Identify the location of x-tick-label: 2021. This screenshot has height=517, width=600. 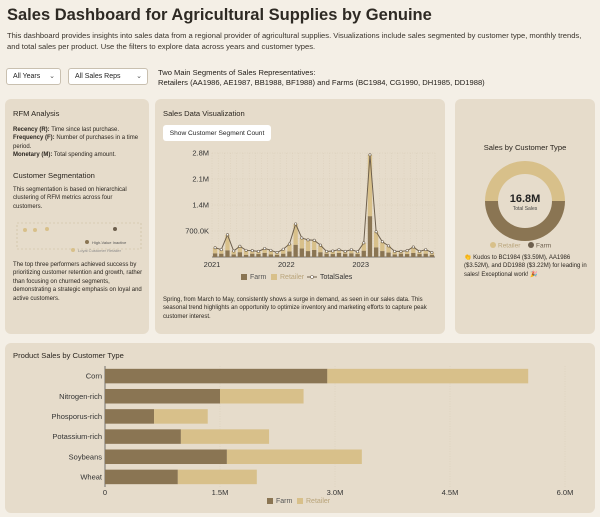
(212, 264).